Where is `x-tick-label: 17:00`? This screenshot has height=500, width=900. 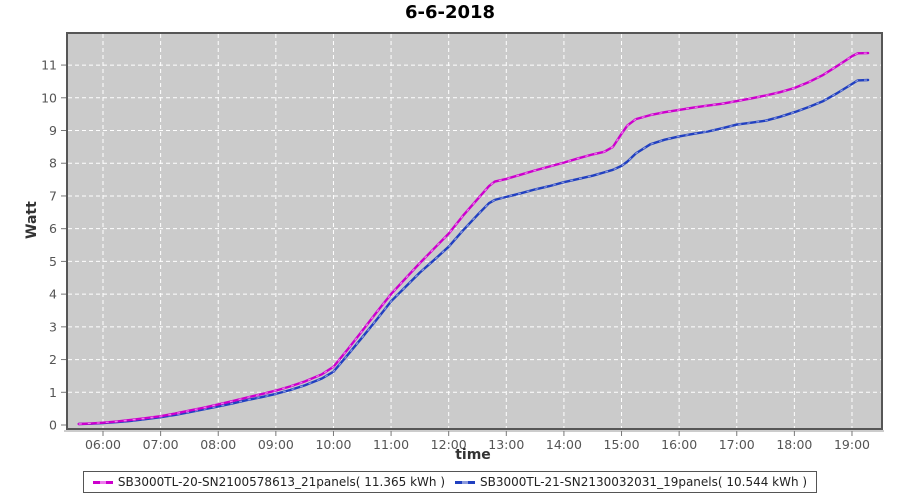 x-tick-label: 17:00 is located at coordinates (737, 444).